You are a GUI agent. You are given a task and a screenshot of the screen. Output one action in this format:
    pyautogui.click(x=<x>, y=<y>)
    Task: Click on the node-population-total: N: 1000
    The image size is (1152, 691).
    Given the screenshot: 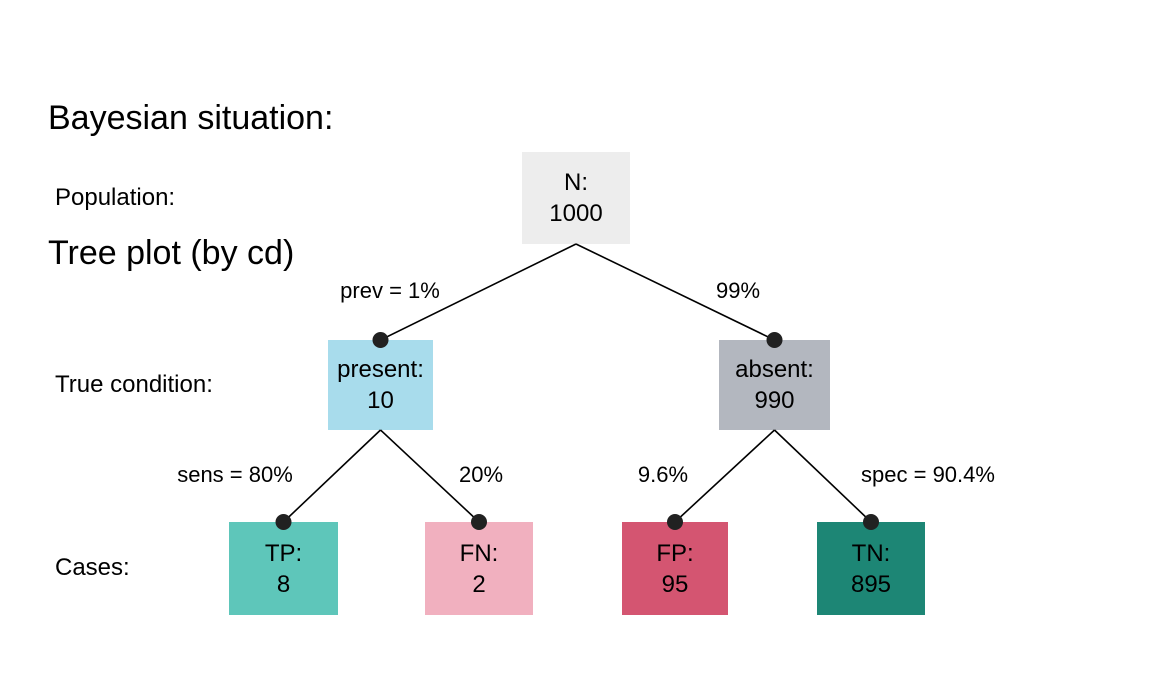 What is the action you would take?
    pyautogui.click(x=576, y=198)
    